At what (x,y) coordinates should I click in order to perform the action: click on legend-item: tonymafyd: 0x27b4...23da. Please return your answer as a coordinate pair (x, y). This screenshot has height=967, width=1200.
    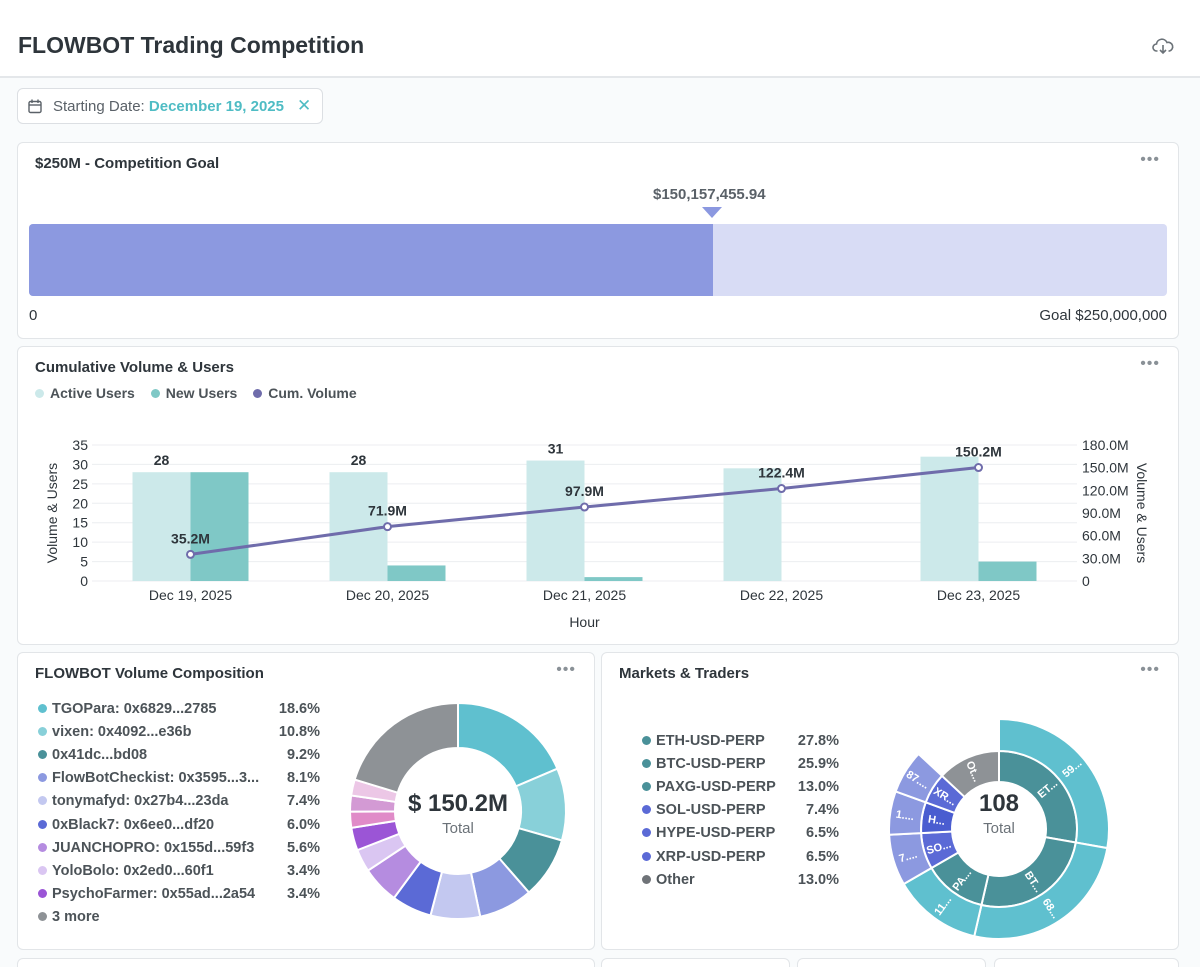
    Looking at the image, I should click on (133, 801).